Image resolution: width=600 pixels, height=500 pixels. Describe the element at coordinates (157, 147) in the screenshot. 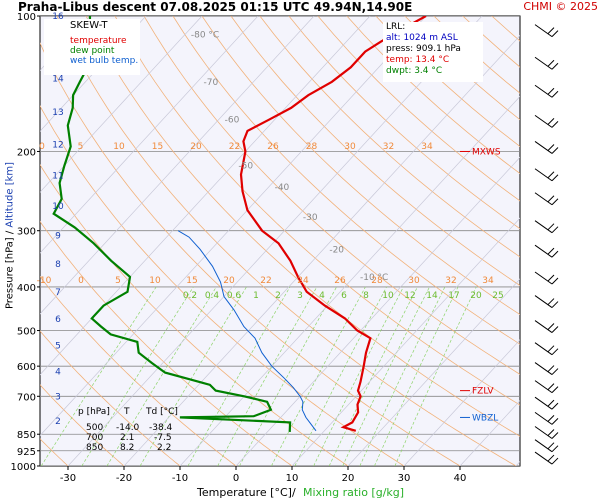

I see `mix-label-upper: 15` at that location.